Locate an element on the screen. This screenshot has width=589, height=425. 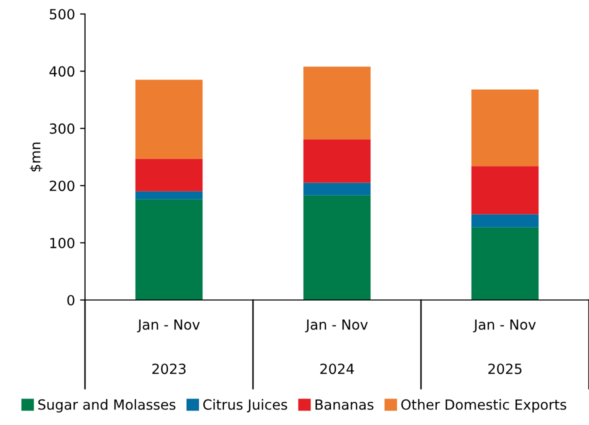
y-tick-label: 500 is located at coordinates (62, 14).